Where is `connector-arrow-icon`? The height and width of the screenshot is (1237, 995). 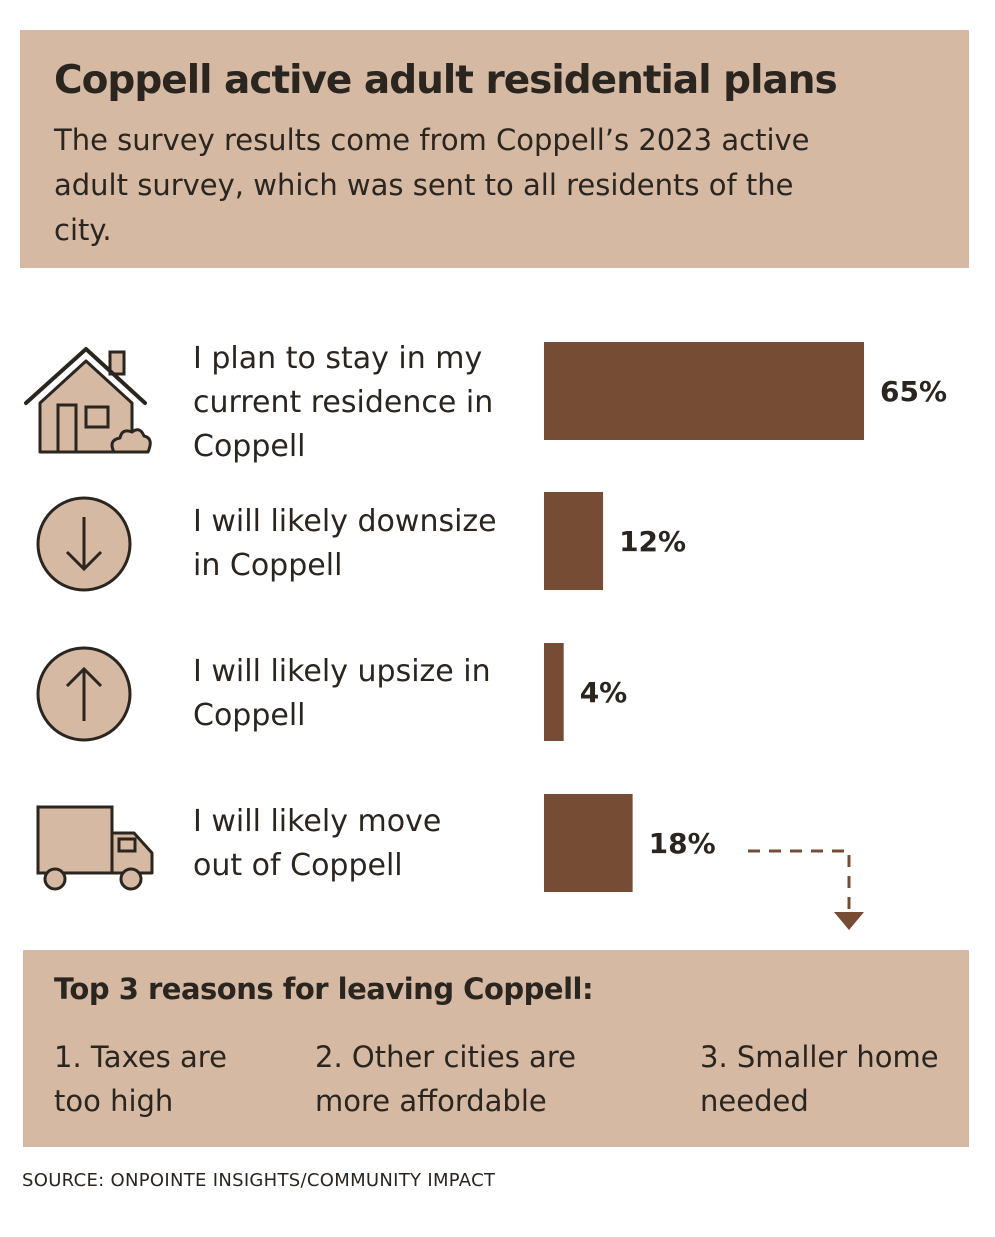 connector-arrow-icon is located at coordinates (849, 921).